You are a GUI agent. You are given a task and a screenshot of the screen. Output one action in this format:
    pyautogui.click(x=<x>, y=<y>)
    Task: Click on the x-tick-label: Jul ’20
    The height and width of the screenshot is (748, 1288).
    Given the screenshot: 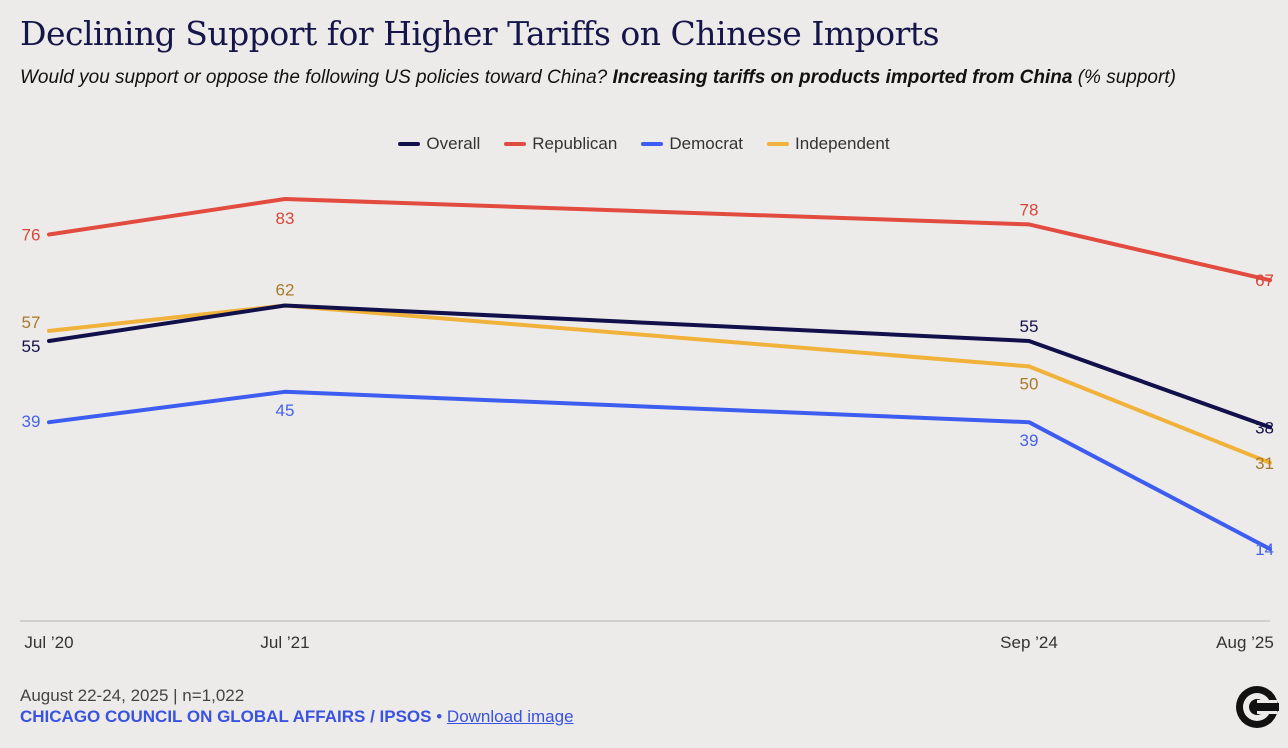 What is the action you would take?
    pyautogui.click(x=48, y=642)
    